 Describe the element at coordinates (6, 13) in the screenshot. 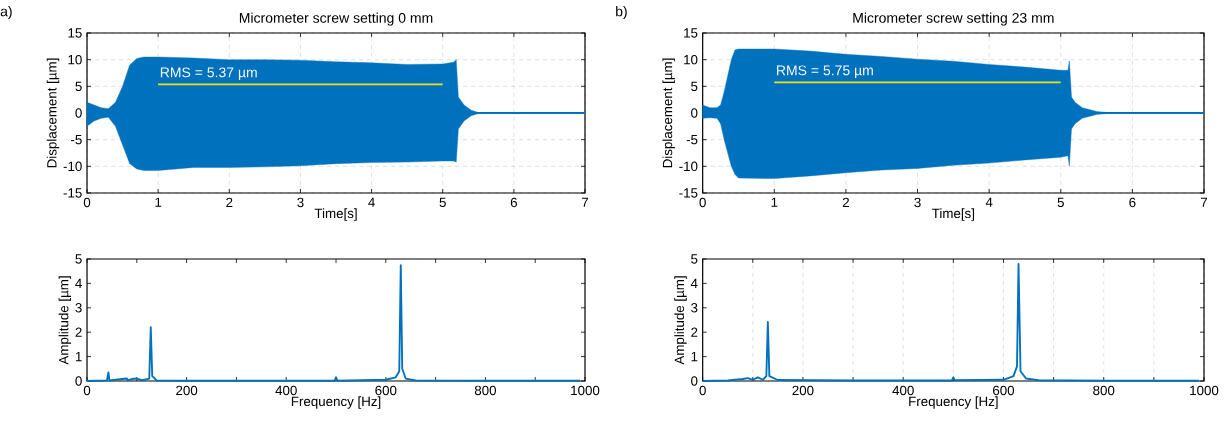

I see `text: a)` at that location.